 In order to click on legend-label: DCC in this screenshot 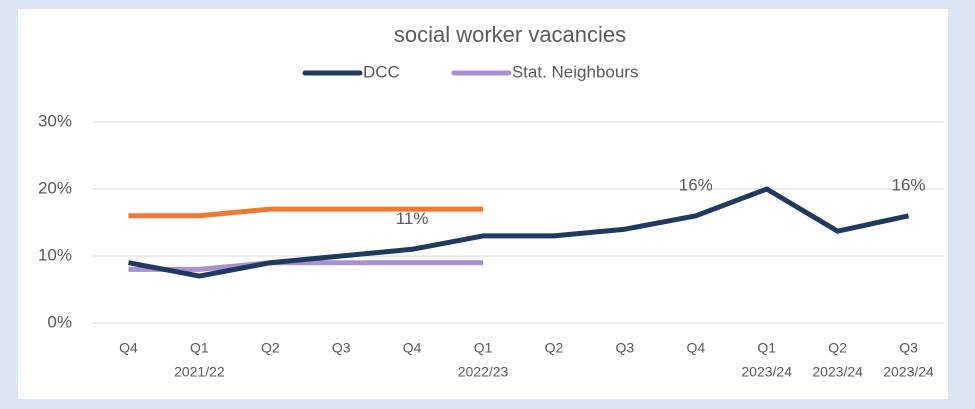, I will do `click(381, 71)`.